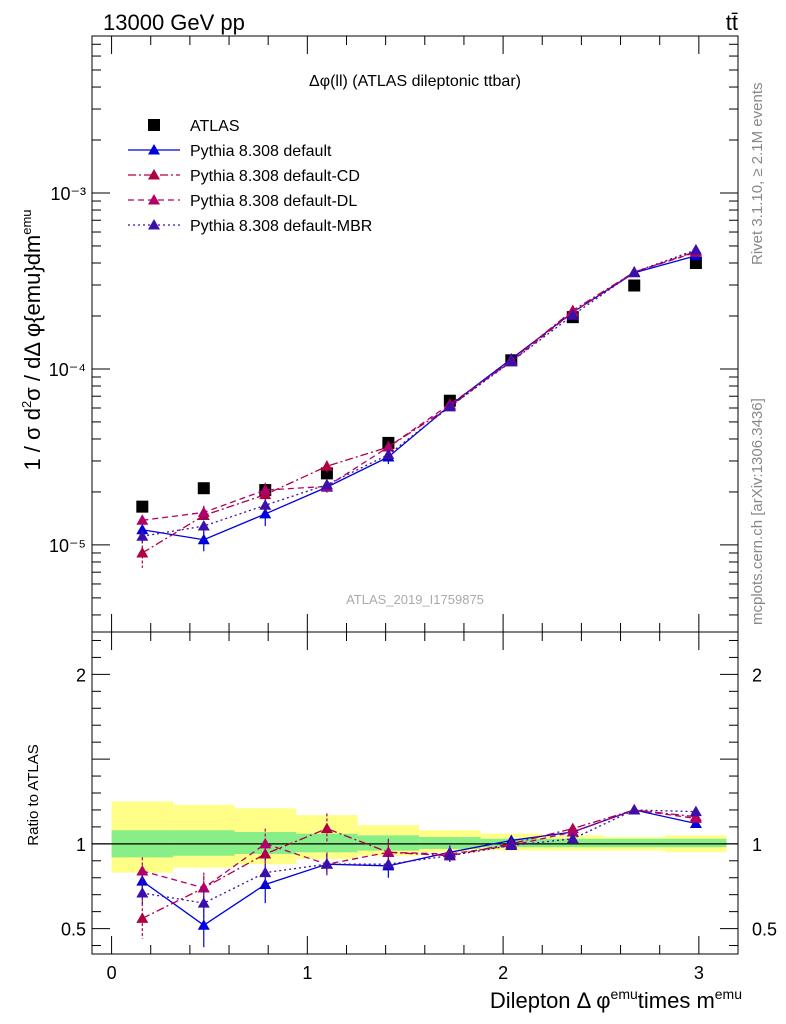 This screenshot has width=786, height=1024. Describe the element at coordinates (415, 81) in the screenshot. I see `plot-title: Δφ(ll) (ATLAS dileptonic ttbar)` at that location.